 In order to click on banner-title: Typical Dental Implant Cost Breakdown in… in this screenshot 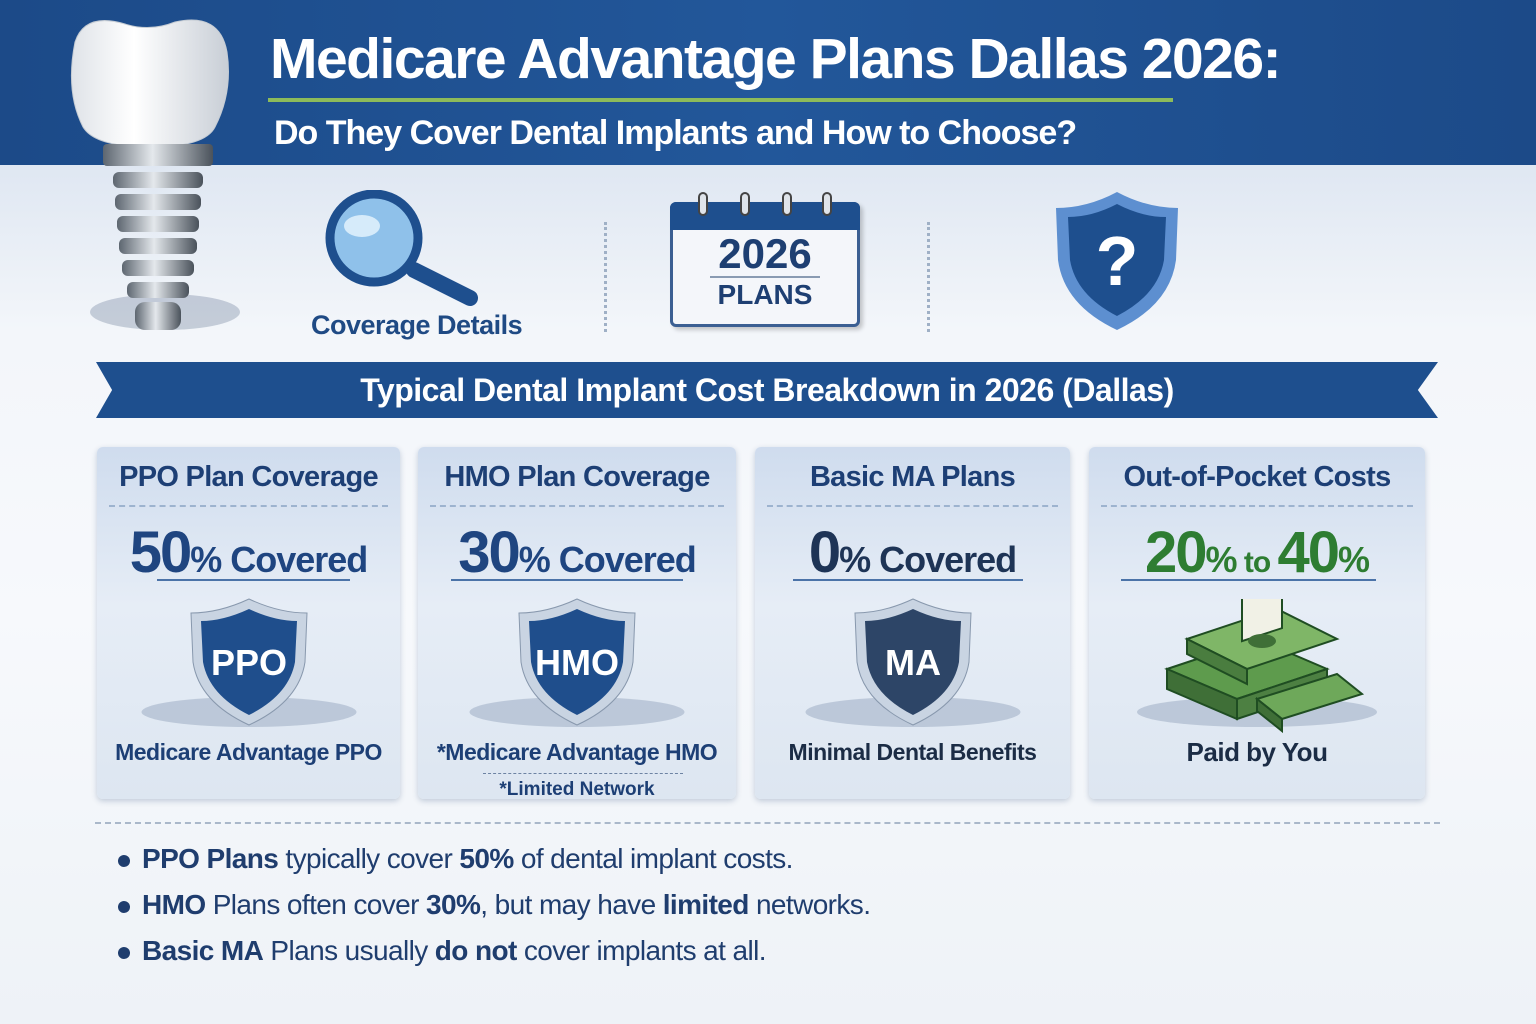, I will do `click(767, 389)`.